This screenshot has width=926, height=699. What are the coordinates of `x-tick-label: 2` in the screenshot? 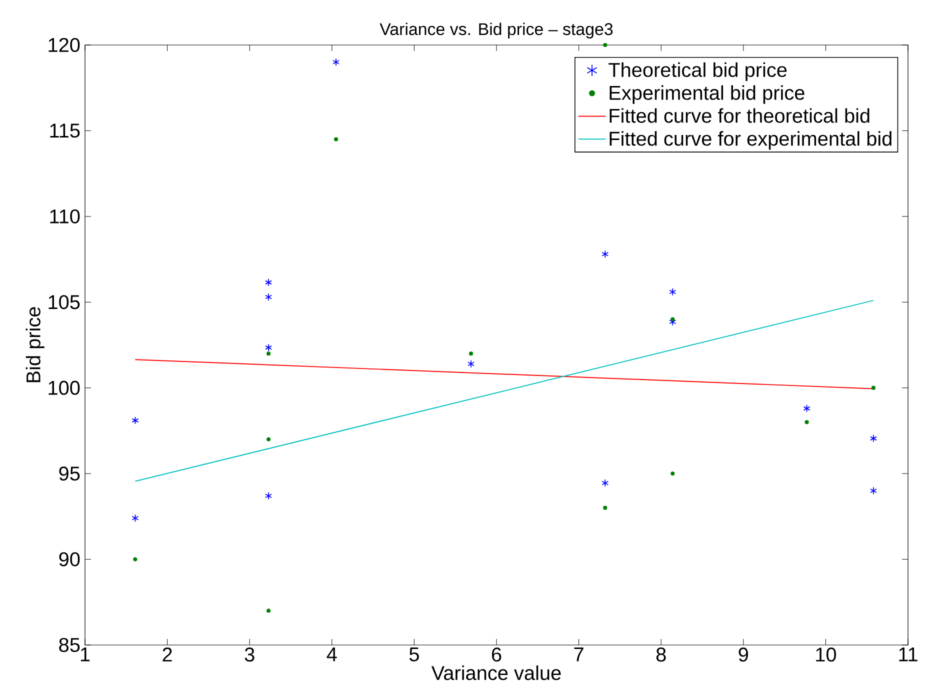 It's located at (167, 655).